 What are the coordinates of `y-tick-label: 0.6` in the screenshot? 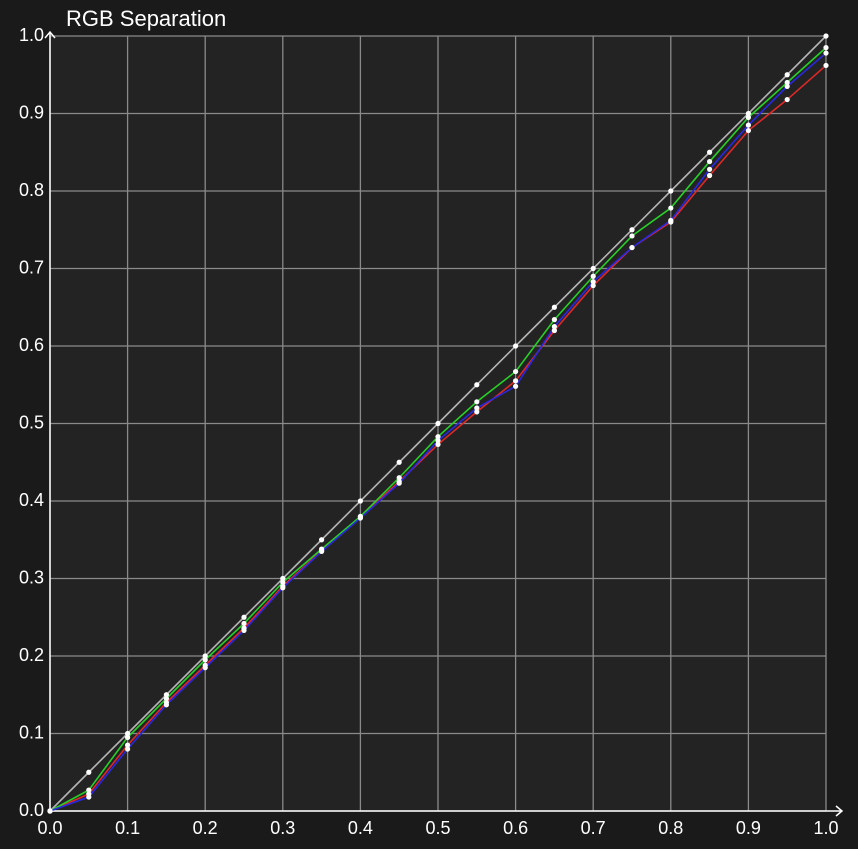 It's located at (31, 345).